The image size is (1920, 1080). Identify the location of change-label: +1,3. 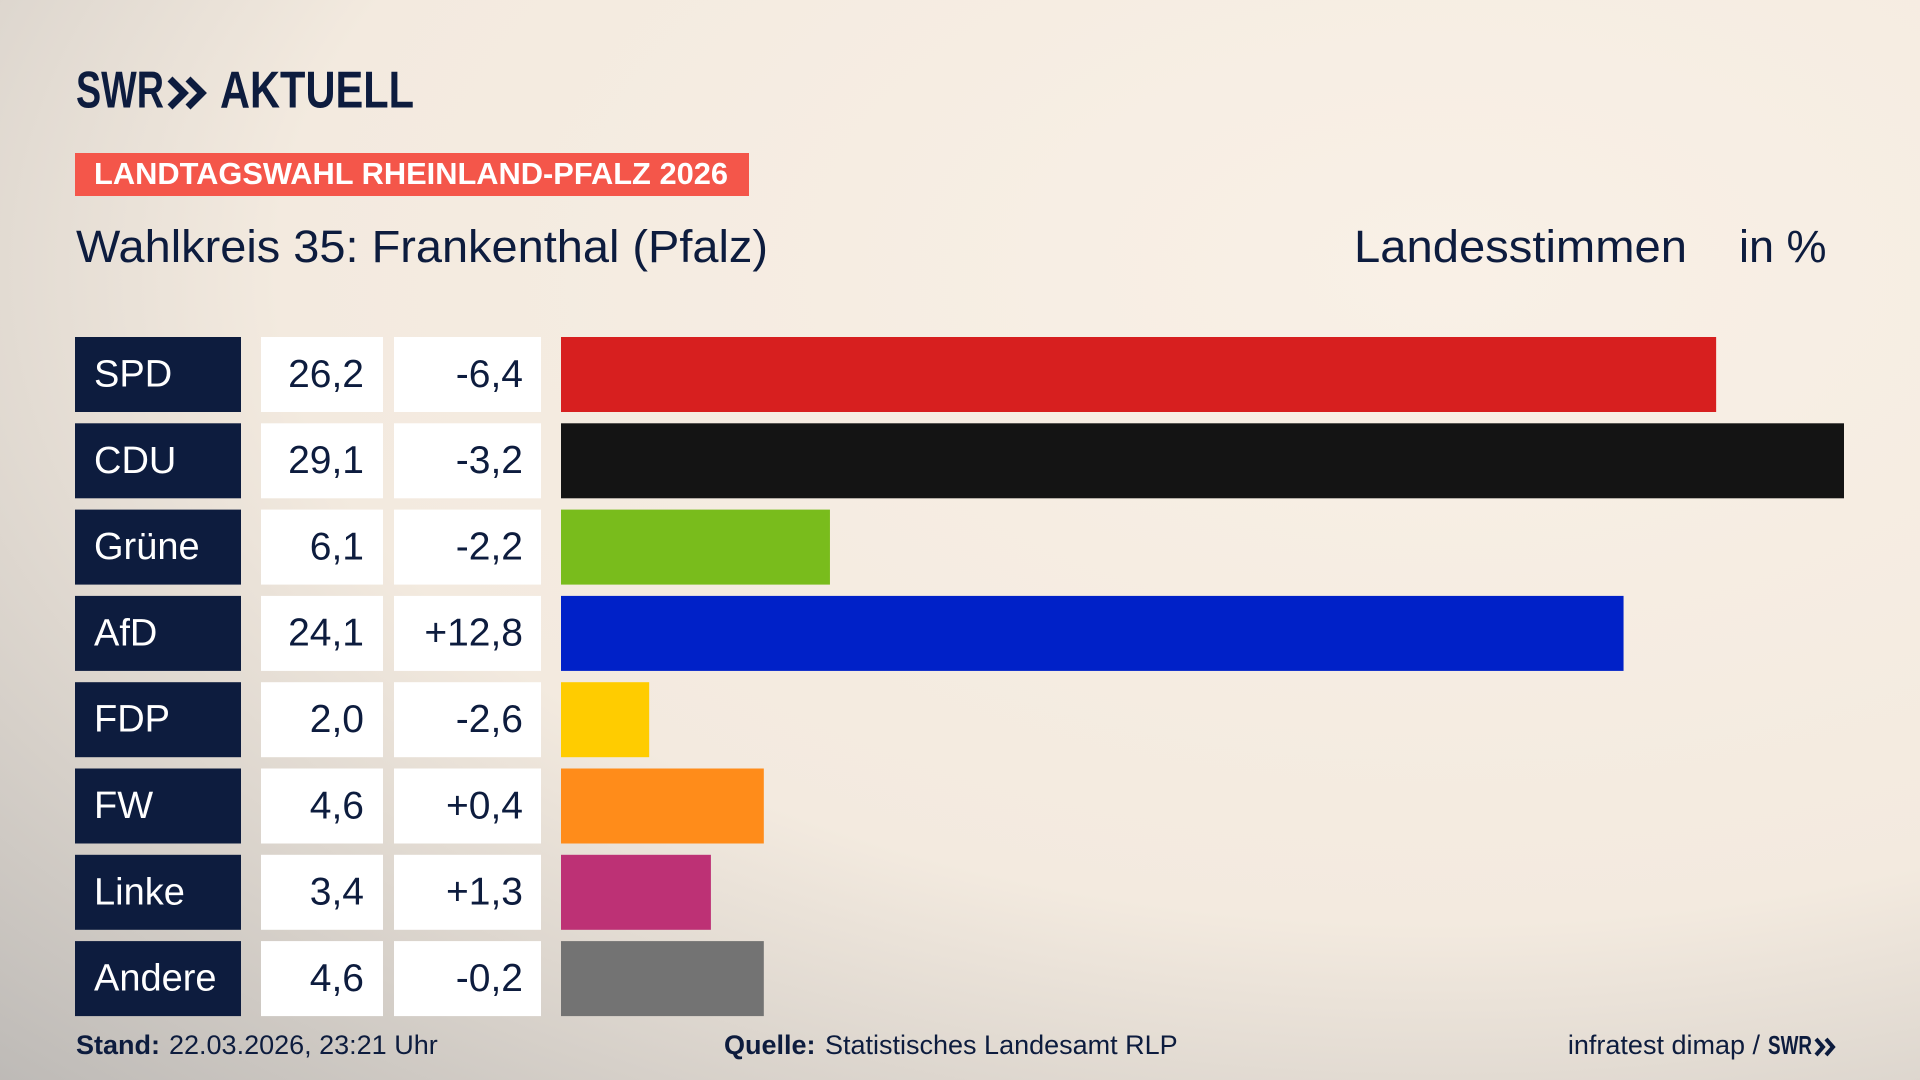
(484, 892).